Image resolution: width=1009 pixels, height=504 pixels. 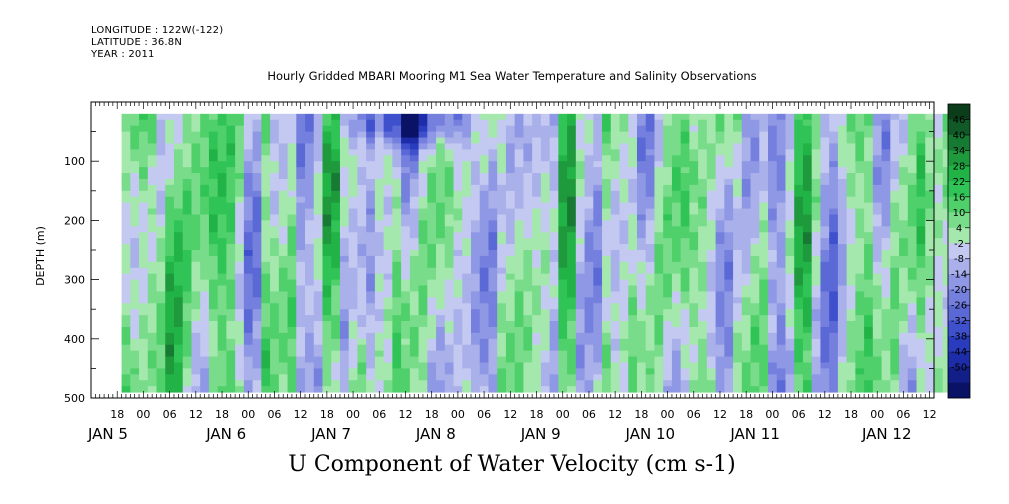 What do you see at coordinates (959, 306) in the screenshot?
I see `colorbar-label: -26` at bounding box center [959, 306].